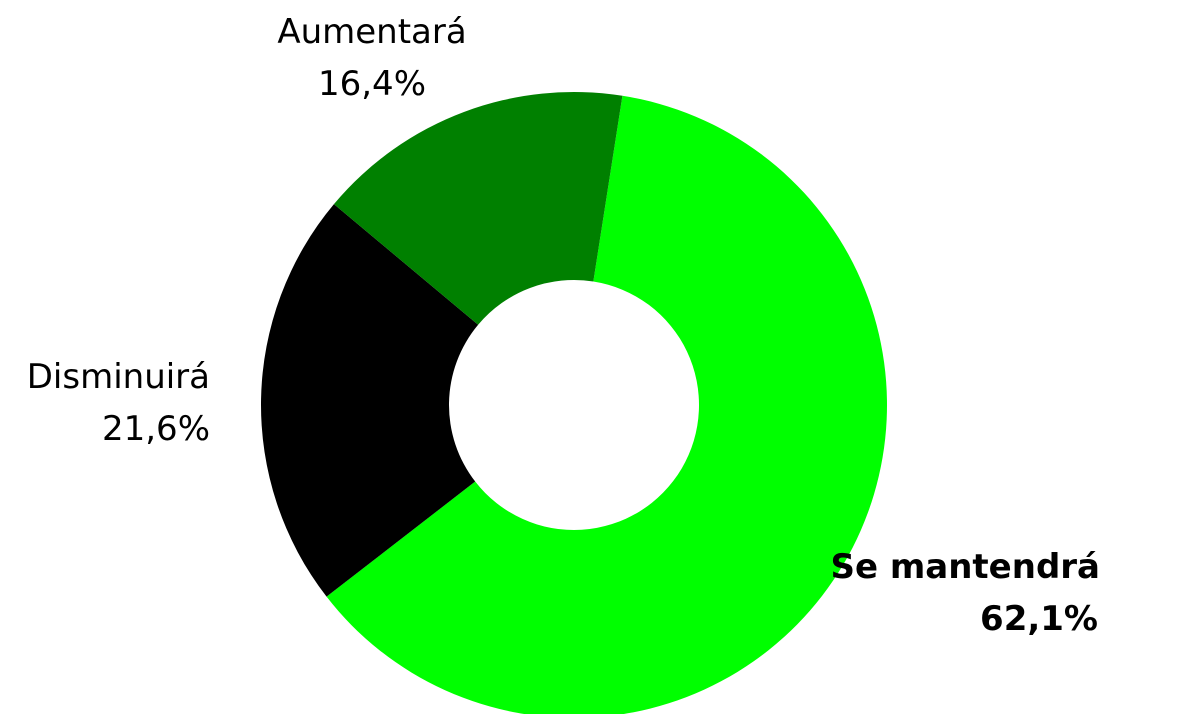  Describe the element at coordinates (118, 377) in the screenshot. I see `slice-label: Disminuirá` at that location.